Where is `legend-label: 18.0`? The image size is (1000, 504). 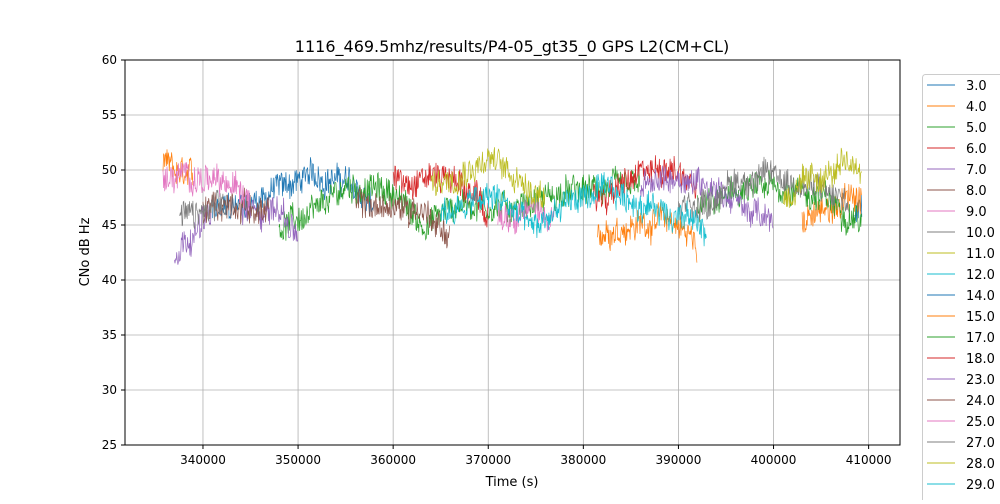 legend-label: 18.0 is located at coordinates (980, 359).